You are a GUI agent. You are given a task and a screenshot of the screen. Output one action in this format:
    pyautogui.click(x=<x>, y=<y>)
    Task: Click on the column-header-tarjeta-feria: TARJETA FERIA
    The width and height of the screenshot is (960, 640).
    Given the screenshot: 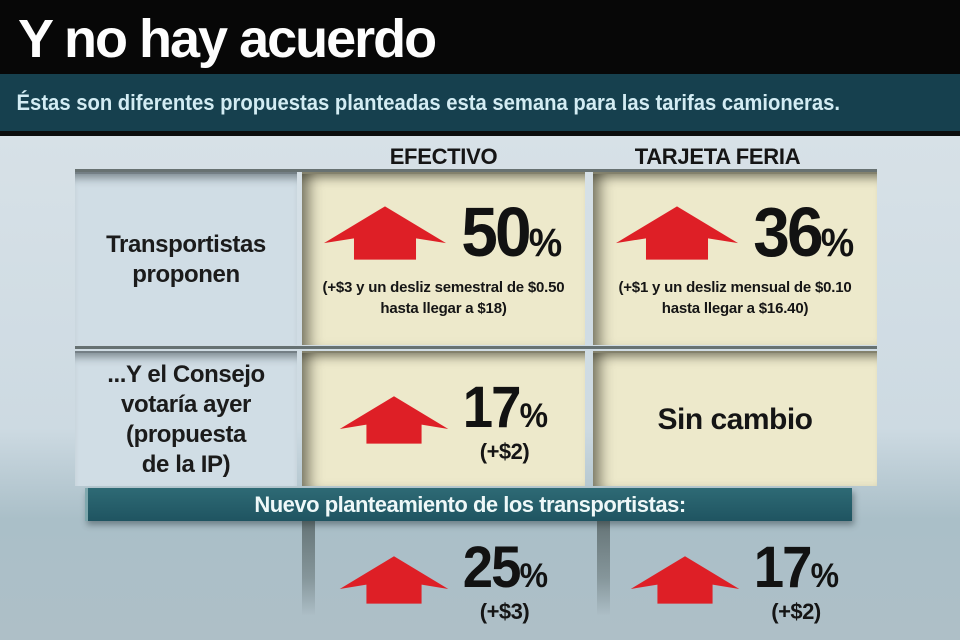 What is the action you would take?
    pyautogui.click(x=717, y=156)
    